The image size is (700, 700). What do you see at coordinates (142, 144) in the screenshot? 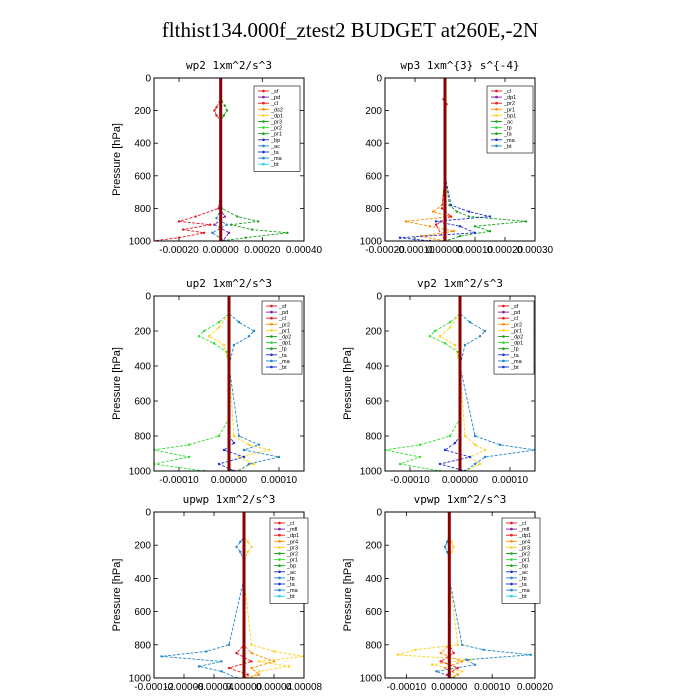
I see `y-tick-label: 400` at bounding box center [142, 144].